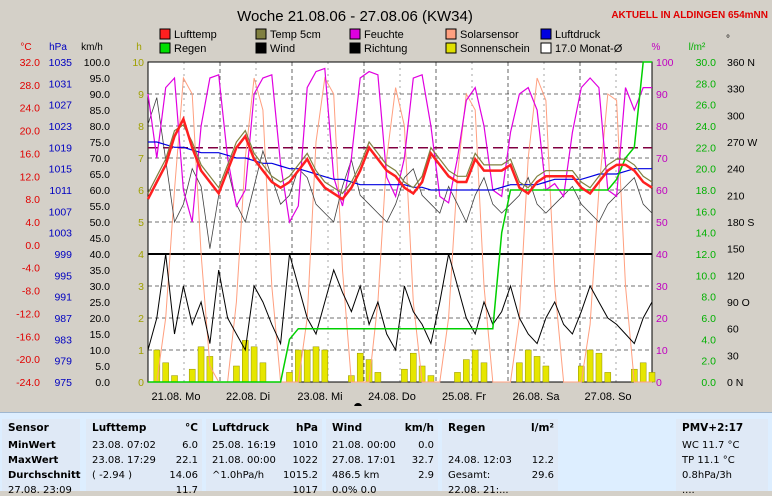 This screenshot has width=772, height=496. What do you see at coordinates (736, 196) in the screenshot?
I see `direction-tick: 210` at bounding box center [736, 196].